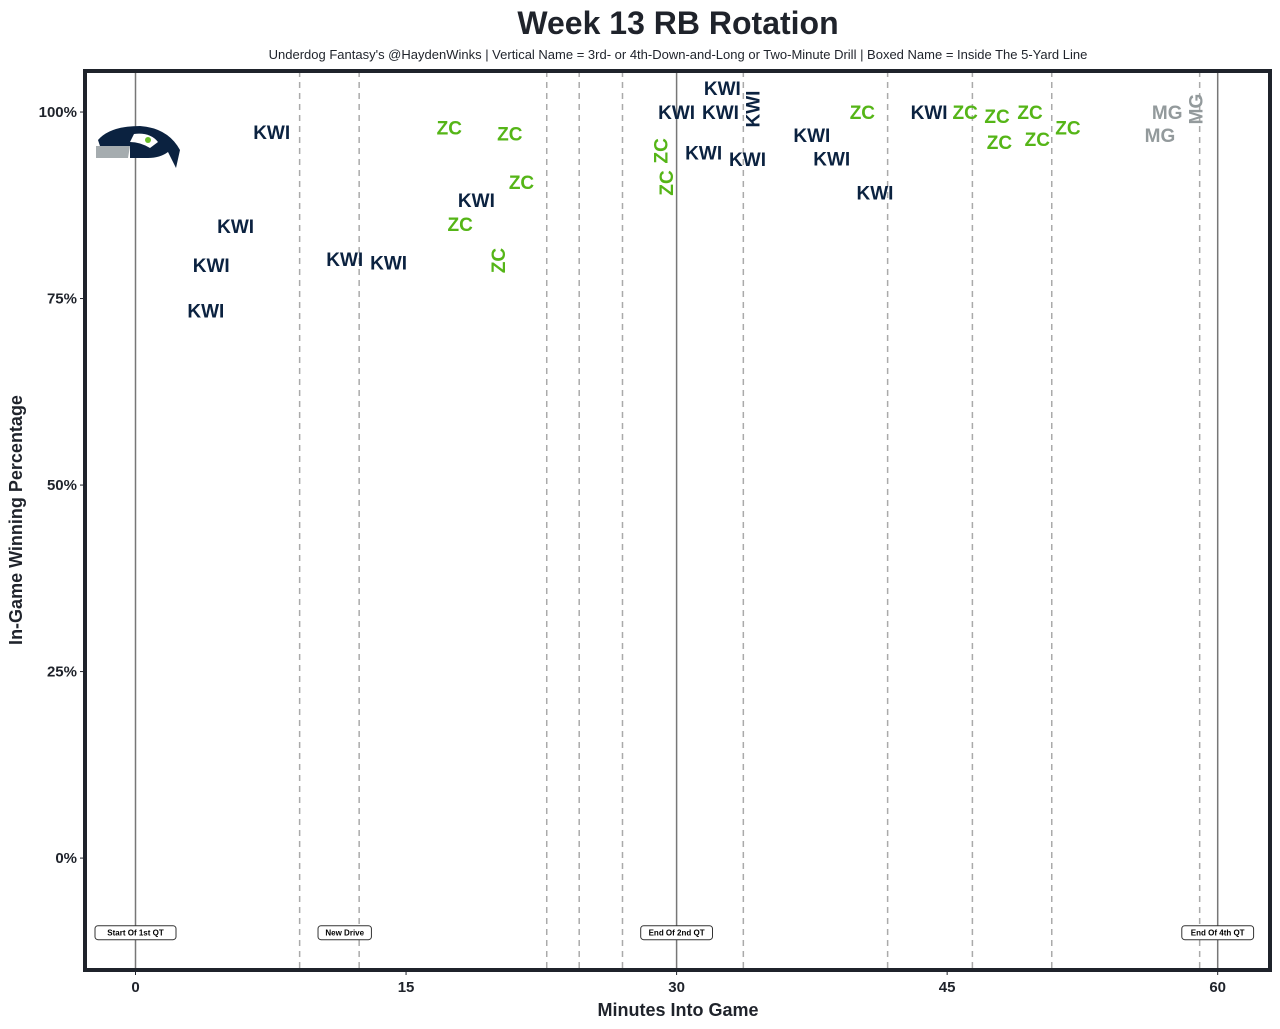 The width and height of the screenshot is (1280, 1029). Describe the element at coordinates (58, 112) in the screenshot. I see `y-tick-label: 100%` at that location.